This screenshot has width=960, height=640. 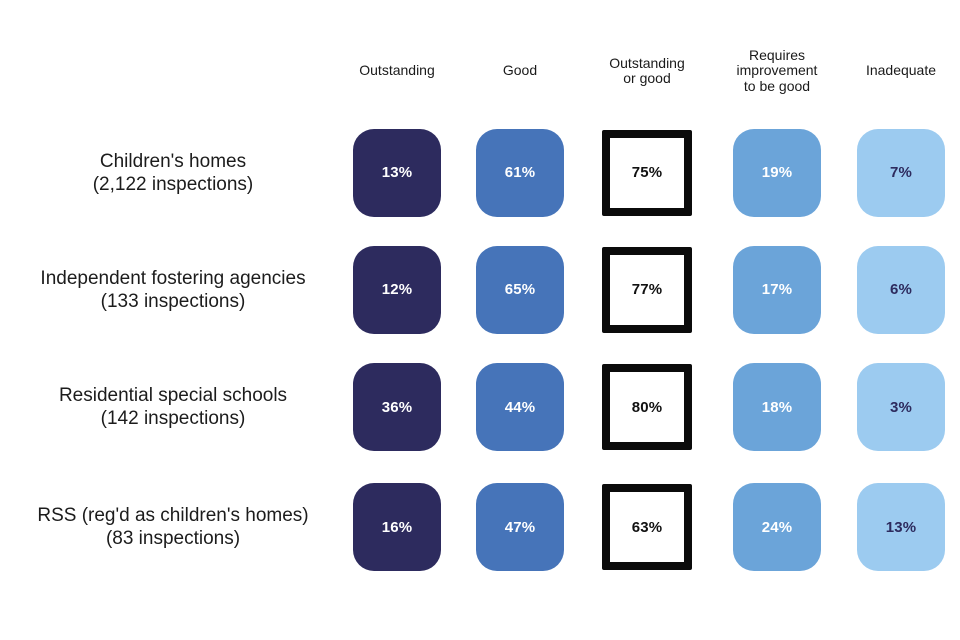 I want to click on column-header-outstanding-or-good: Outstanding or good, so click(x=647, y=57).